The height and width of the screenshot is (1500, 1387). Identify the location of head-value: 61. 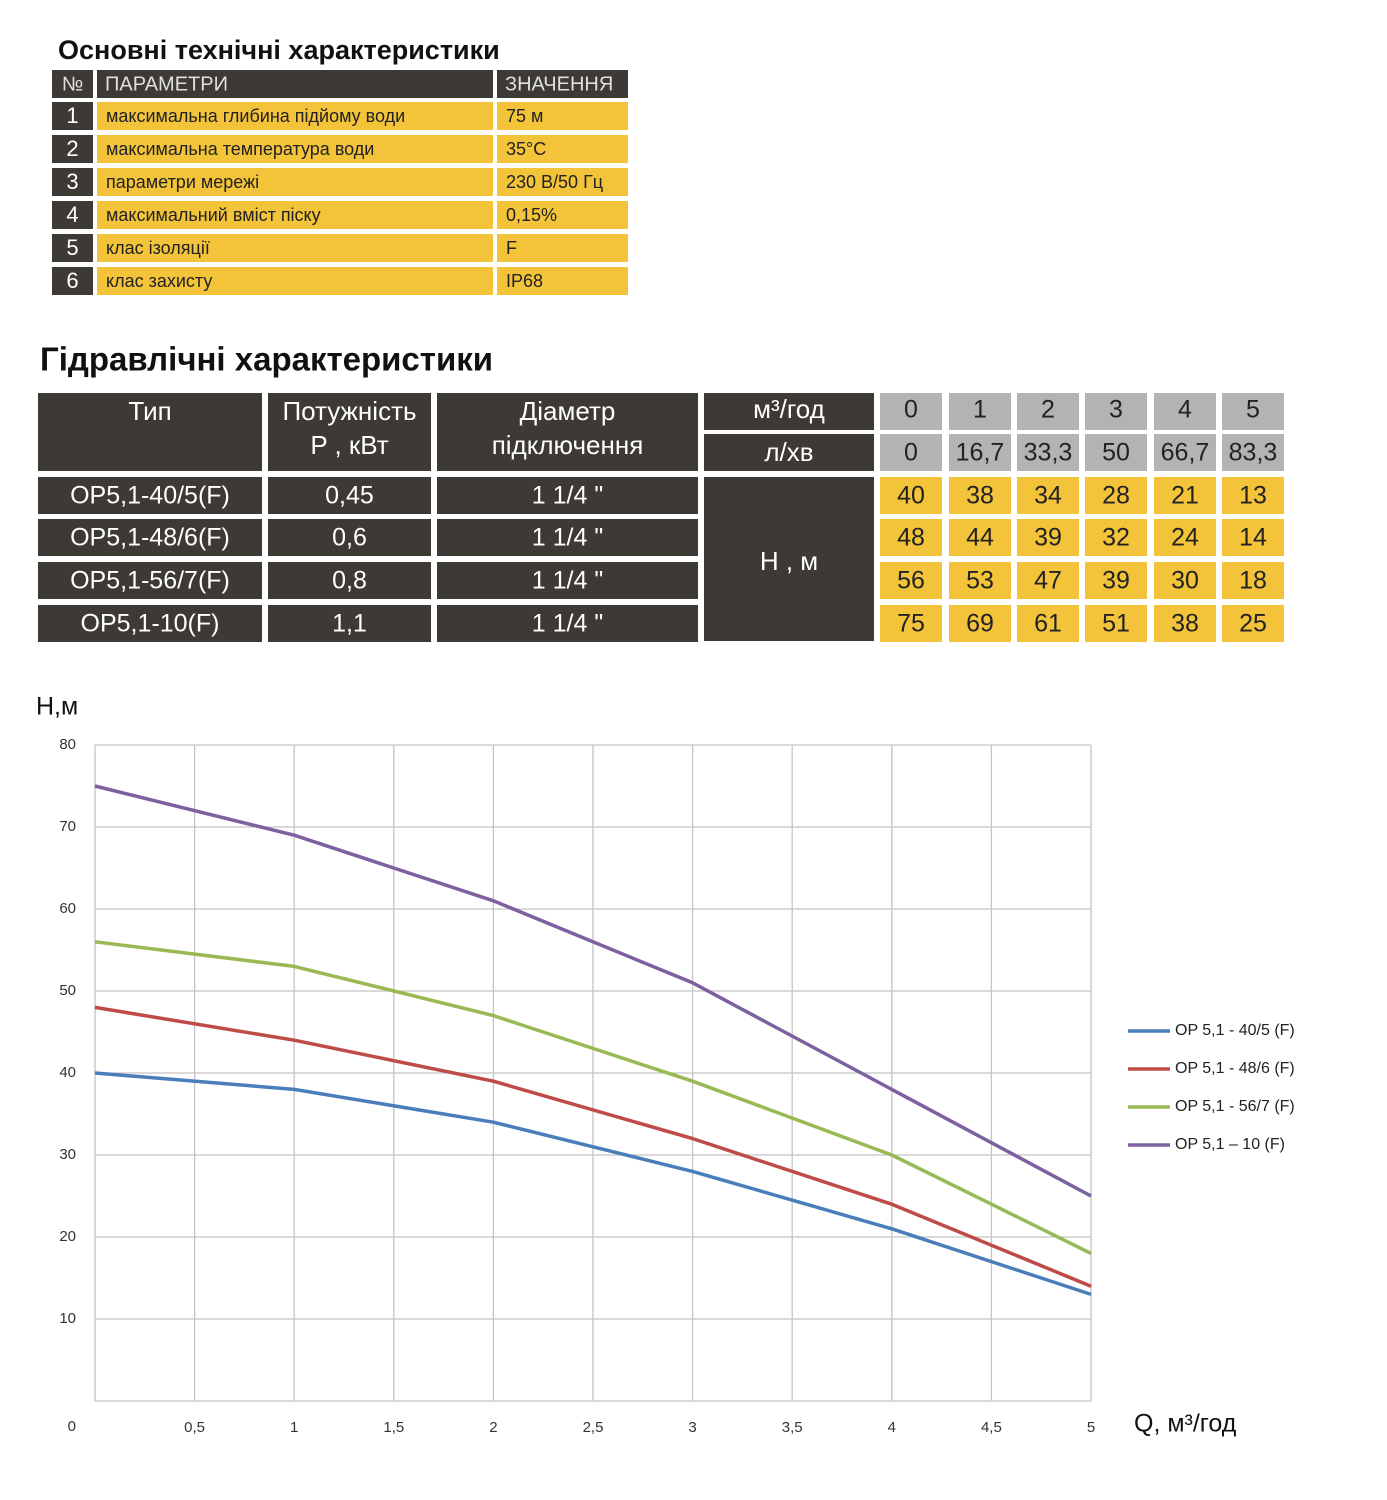
(1048, 624).